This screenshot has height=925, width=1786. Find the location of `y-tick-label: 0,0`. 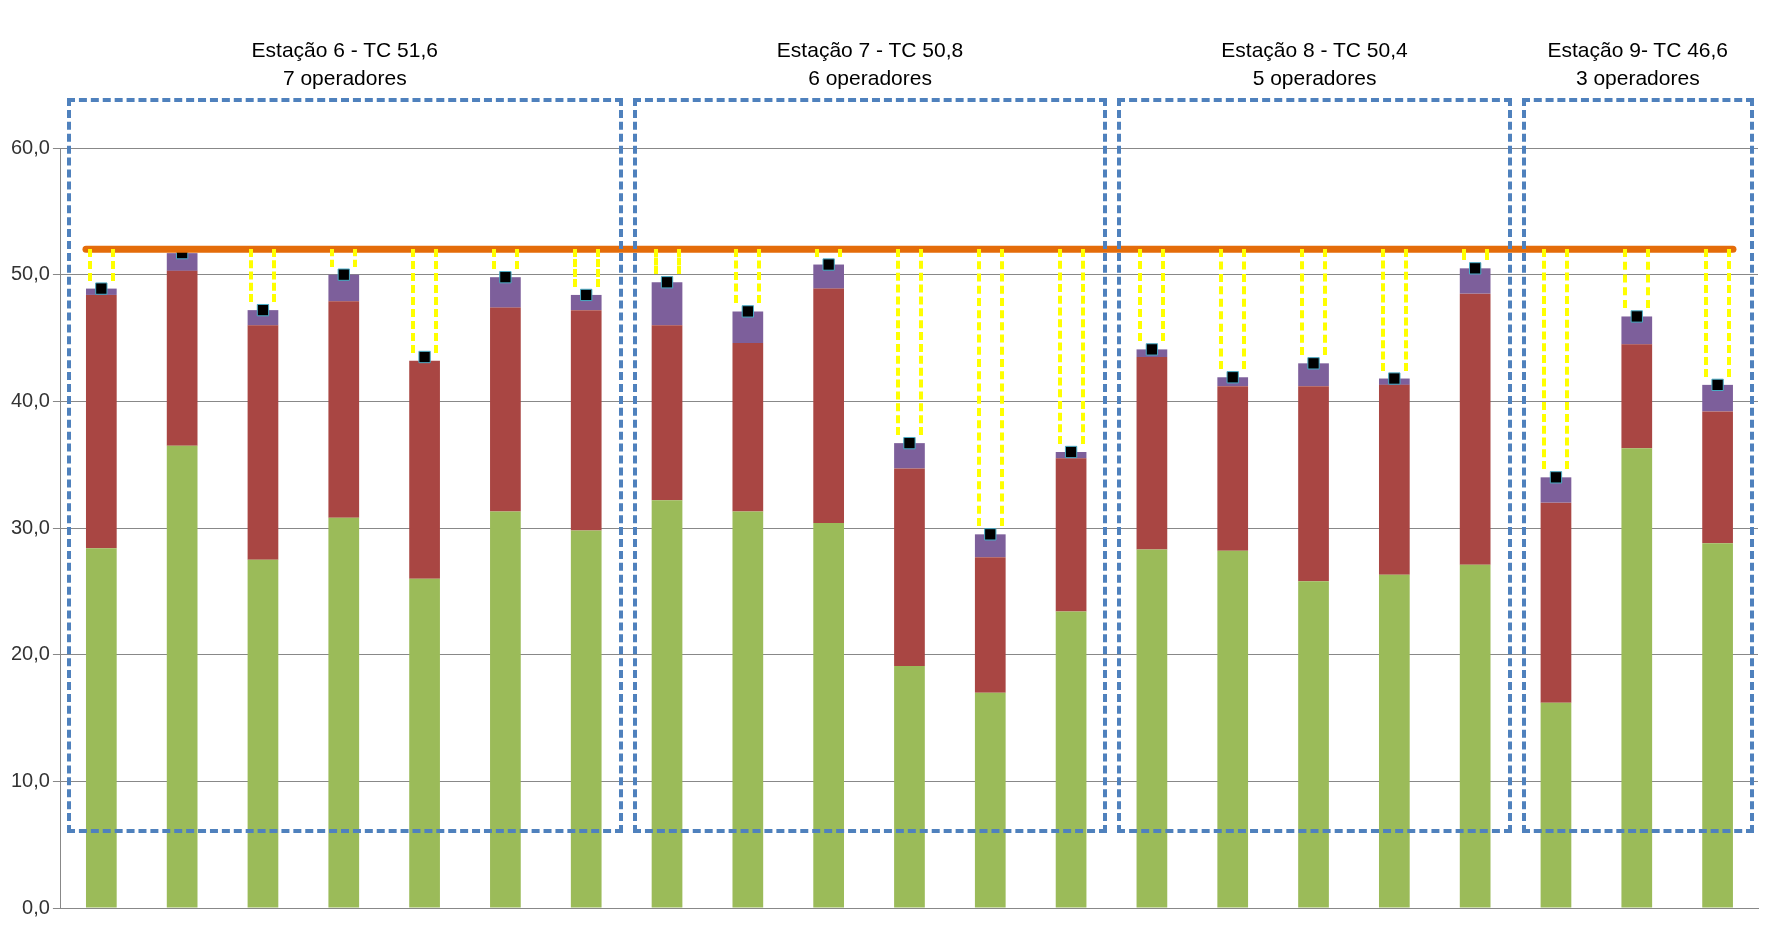

y-tick-label: 0,0 is located at coordinates (36, 906).